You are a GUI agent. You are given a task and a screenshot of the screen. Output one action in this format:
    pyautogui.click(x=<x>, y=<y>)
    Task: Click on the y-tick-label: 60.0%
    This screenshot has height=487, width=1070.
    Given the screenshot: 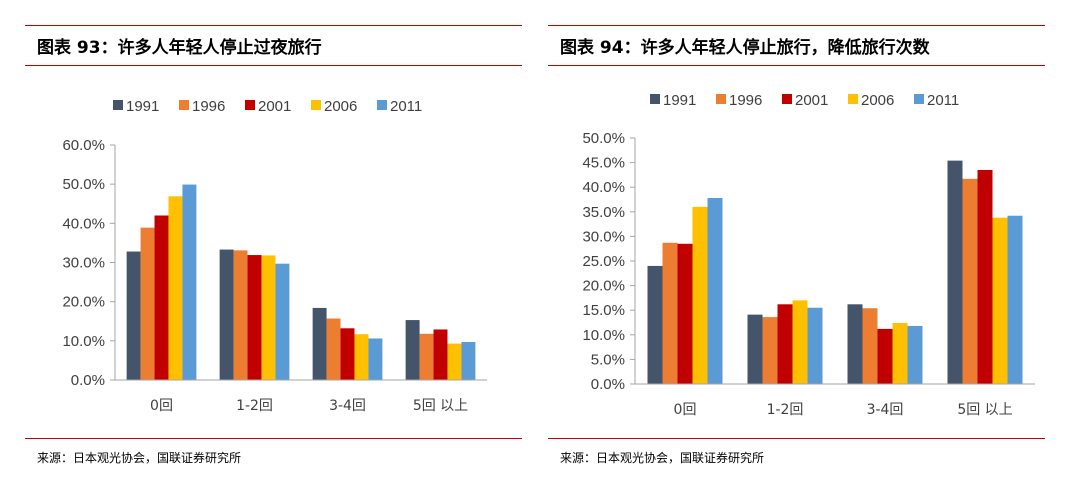 What is the action you would take?
    pyautogui.click(x=83, y=145)
    